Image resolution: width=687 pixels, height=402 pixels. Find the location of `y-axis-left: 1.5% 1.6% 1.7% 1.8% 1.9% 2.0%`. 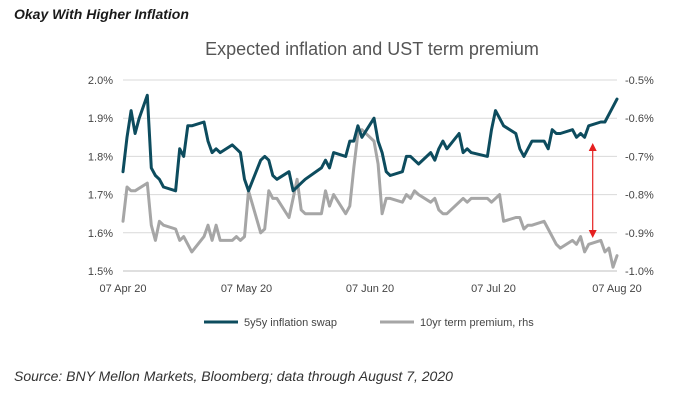

y-axis-left: 1.5% 1.6% 1.7% 1.8% 1.9% 2.0% is located at coordinates (100, 176).